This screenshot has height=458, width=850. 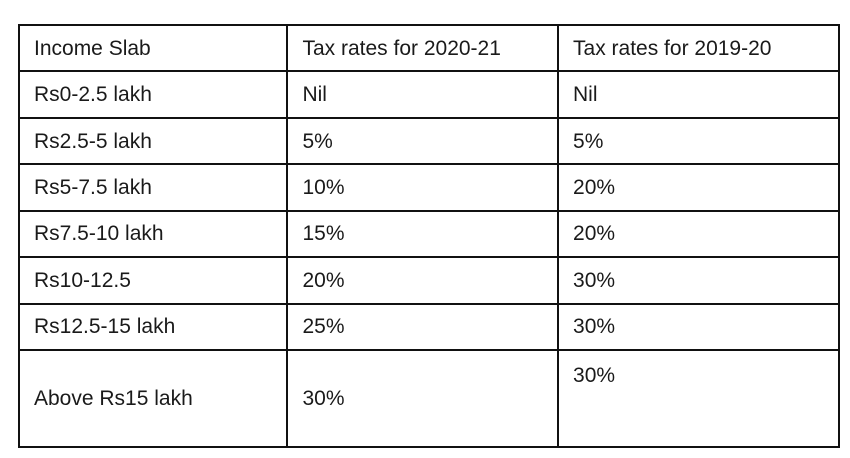 What do you see at coordinates (153, 187) in the screenshot?
I see `income-slab-cell: Rs5-7.5 lakh` at bounding box center [153, 187].